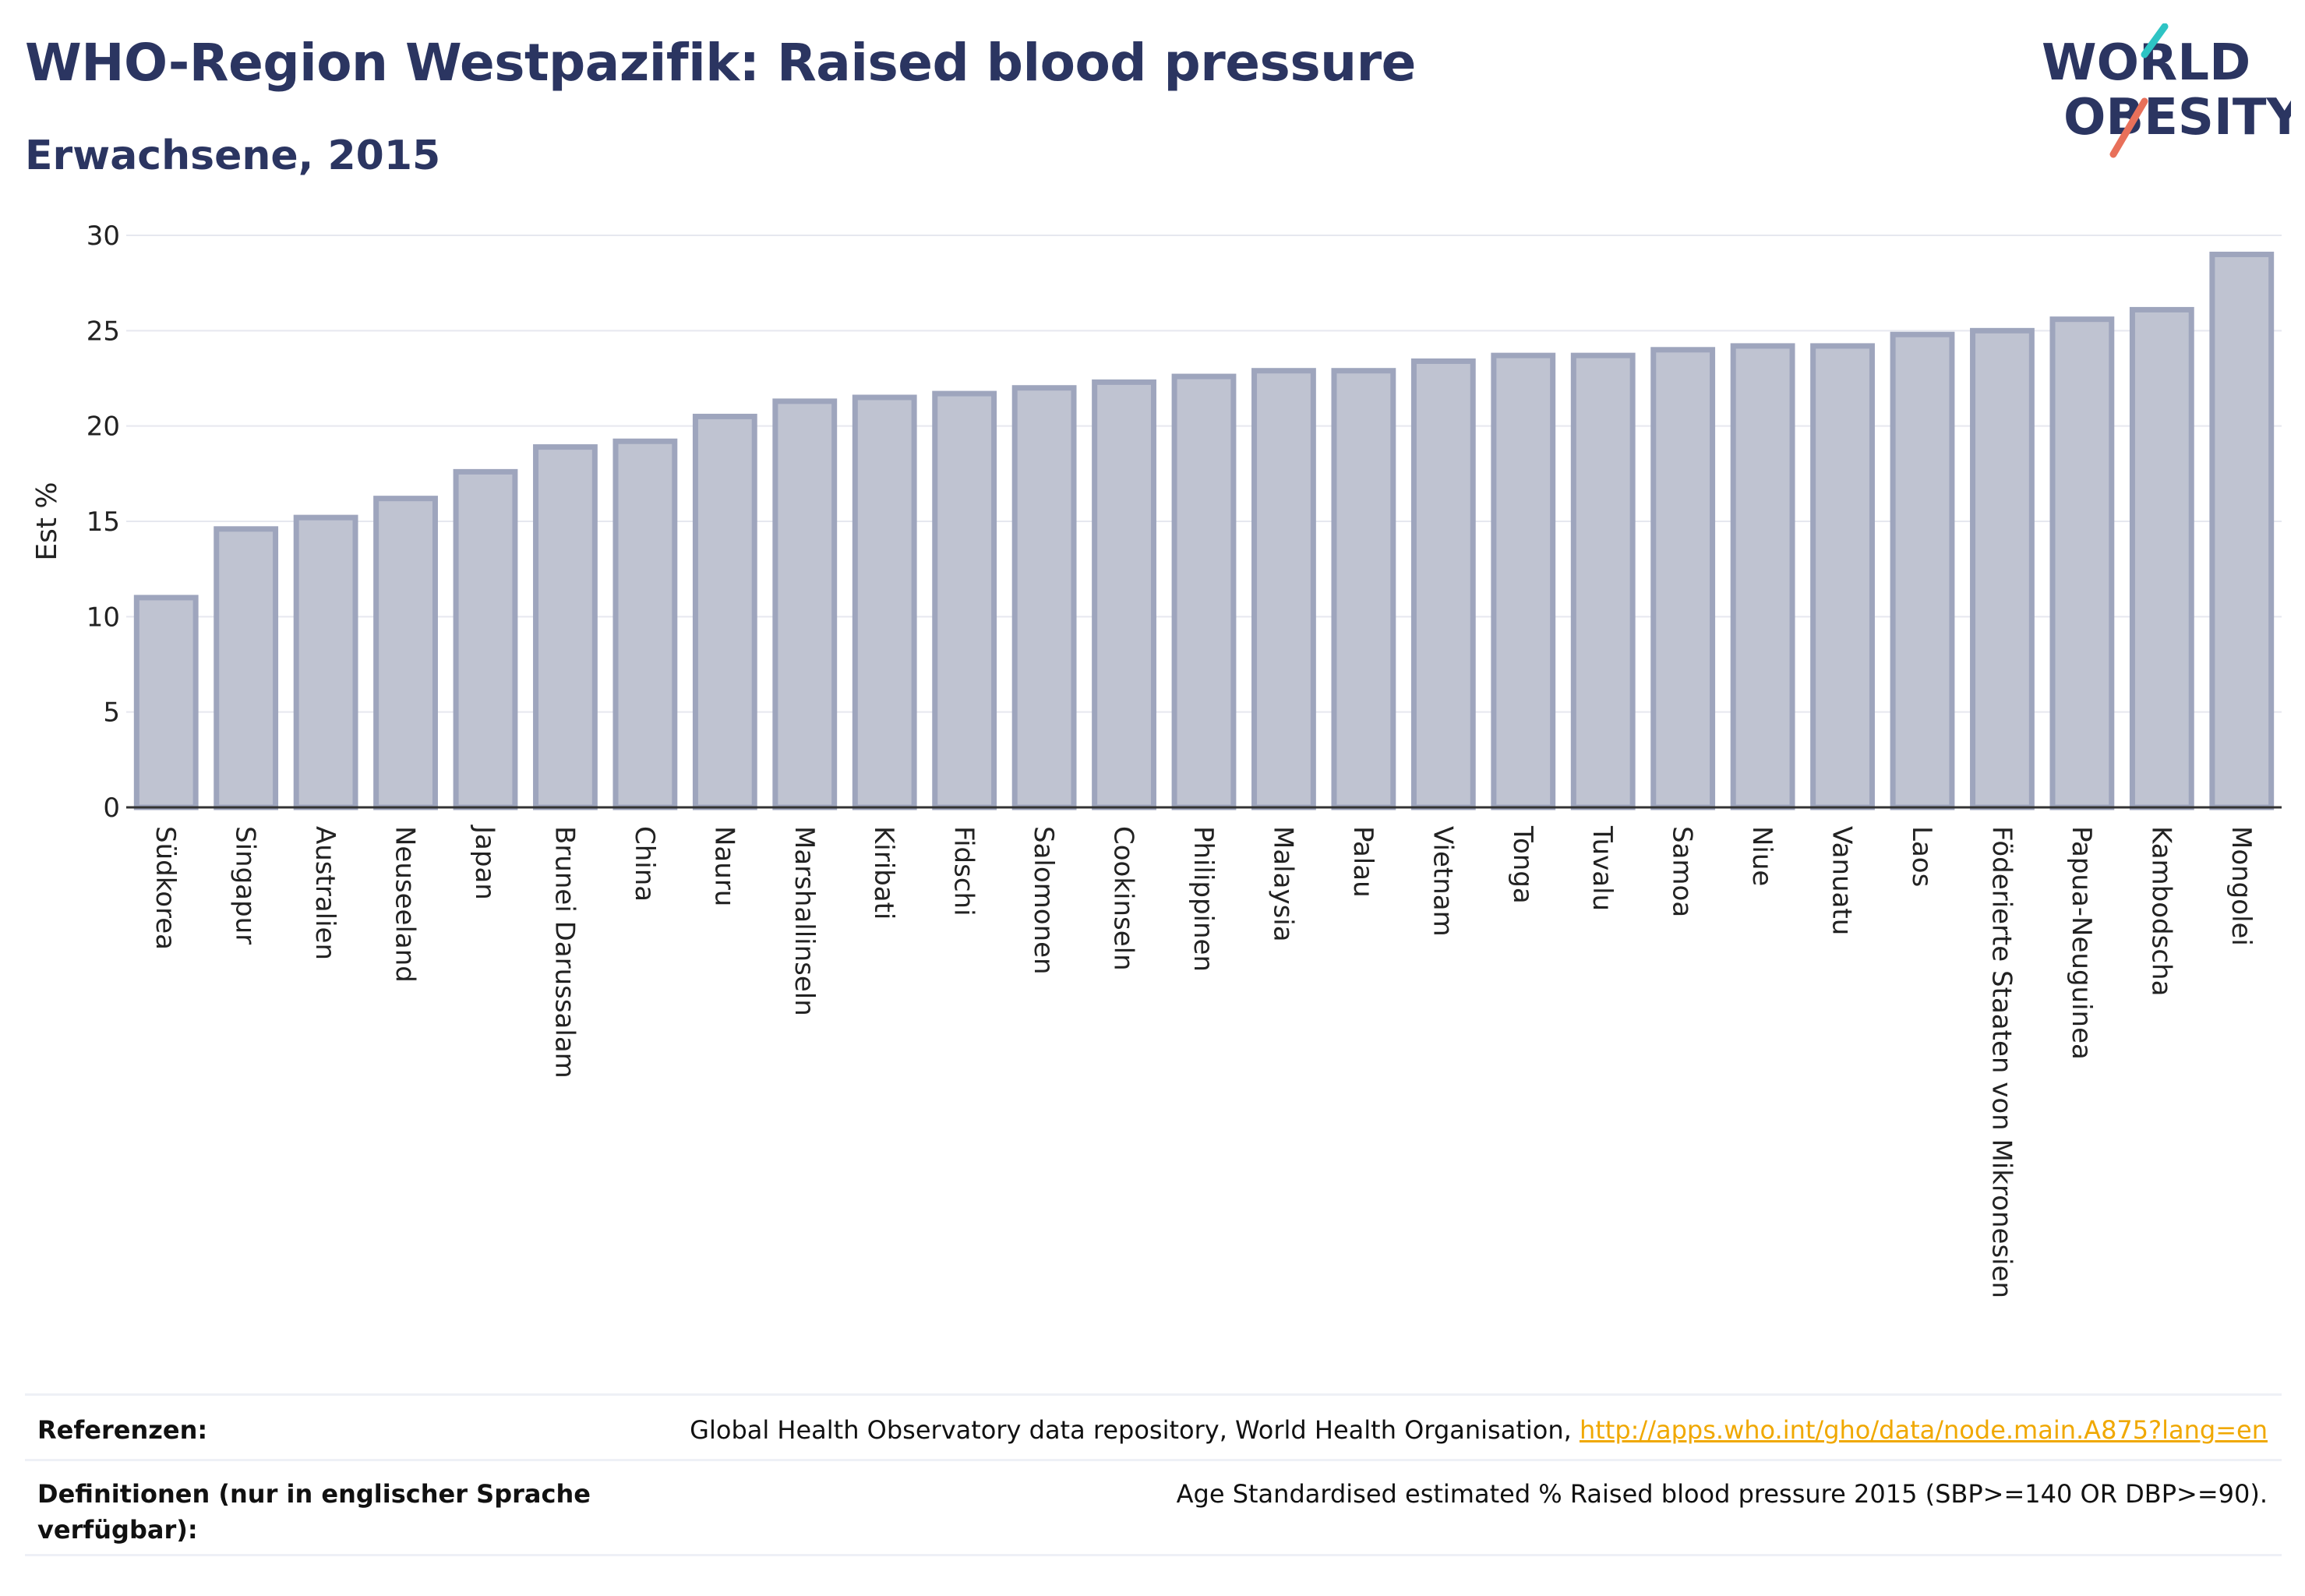 The image size is (2305, 1596). Describe the element at coordinates (964, 871) in the screenshot. I see `x-tick-label: Fidschi` at that location.